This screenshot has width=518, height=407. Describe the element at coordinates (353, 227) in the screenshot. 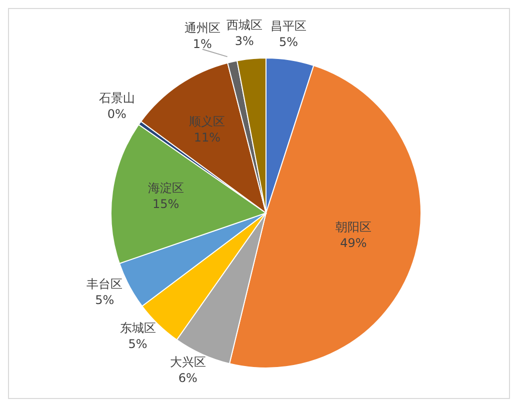

I see `slice-label: 朝阳区` at that location.